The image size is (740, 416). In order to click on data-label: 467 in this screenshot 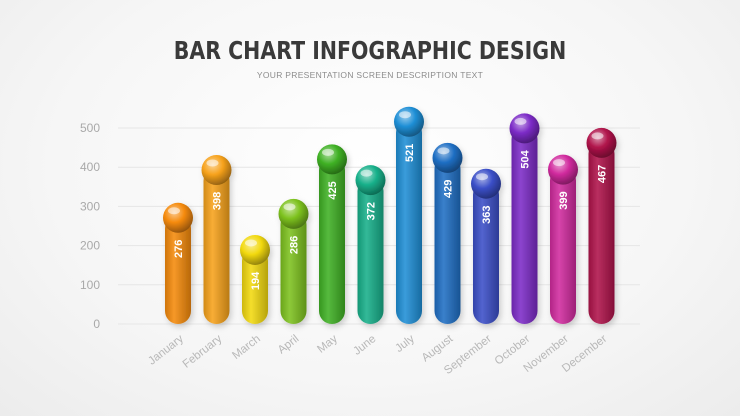, I will do `click(603, 174)`.